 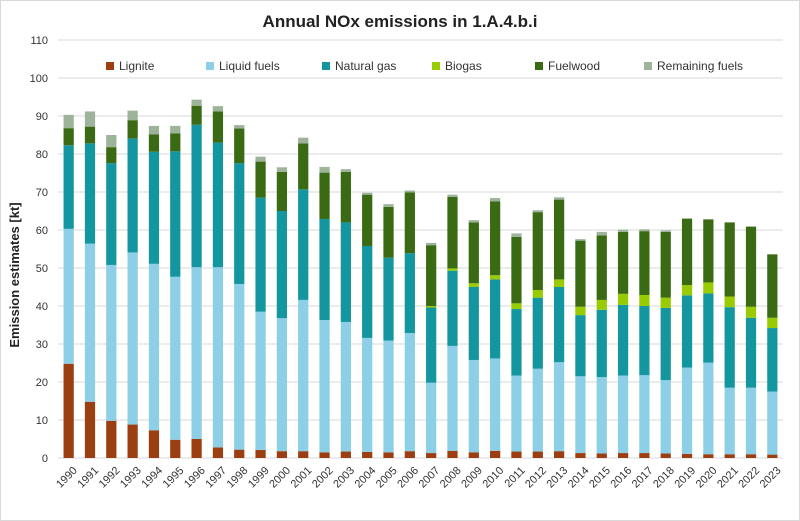 What do you see at coordinates (239, 127) in the screenshot?
I see `bar-remaining-fuels-1998` at bounding box center [239, 127].